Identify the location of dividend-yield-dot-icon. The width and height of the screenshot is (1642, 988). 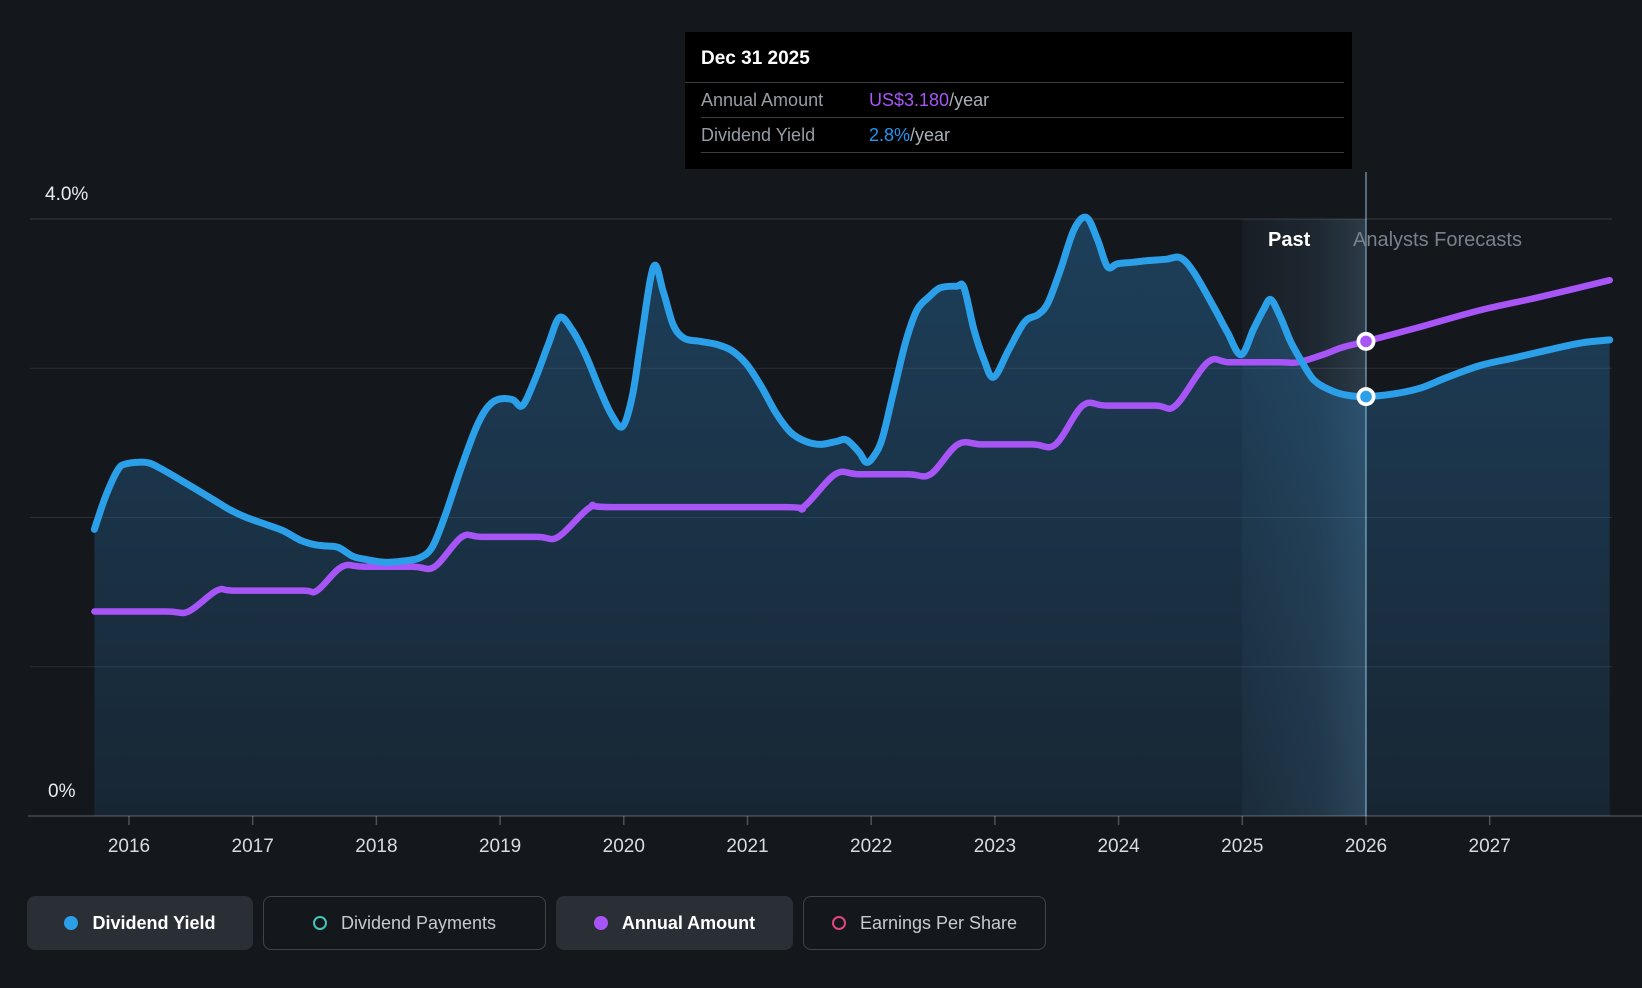
(71, 923).